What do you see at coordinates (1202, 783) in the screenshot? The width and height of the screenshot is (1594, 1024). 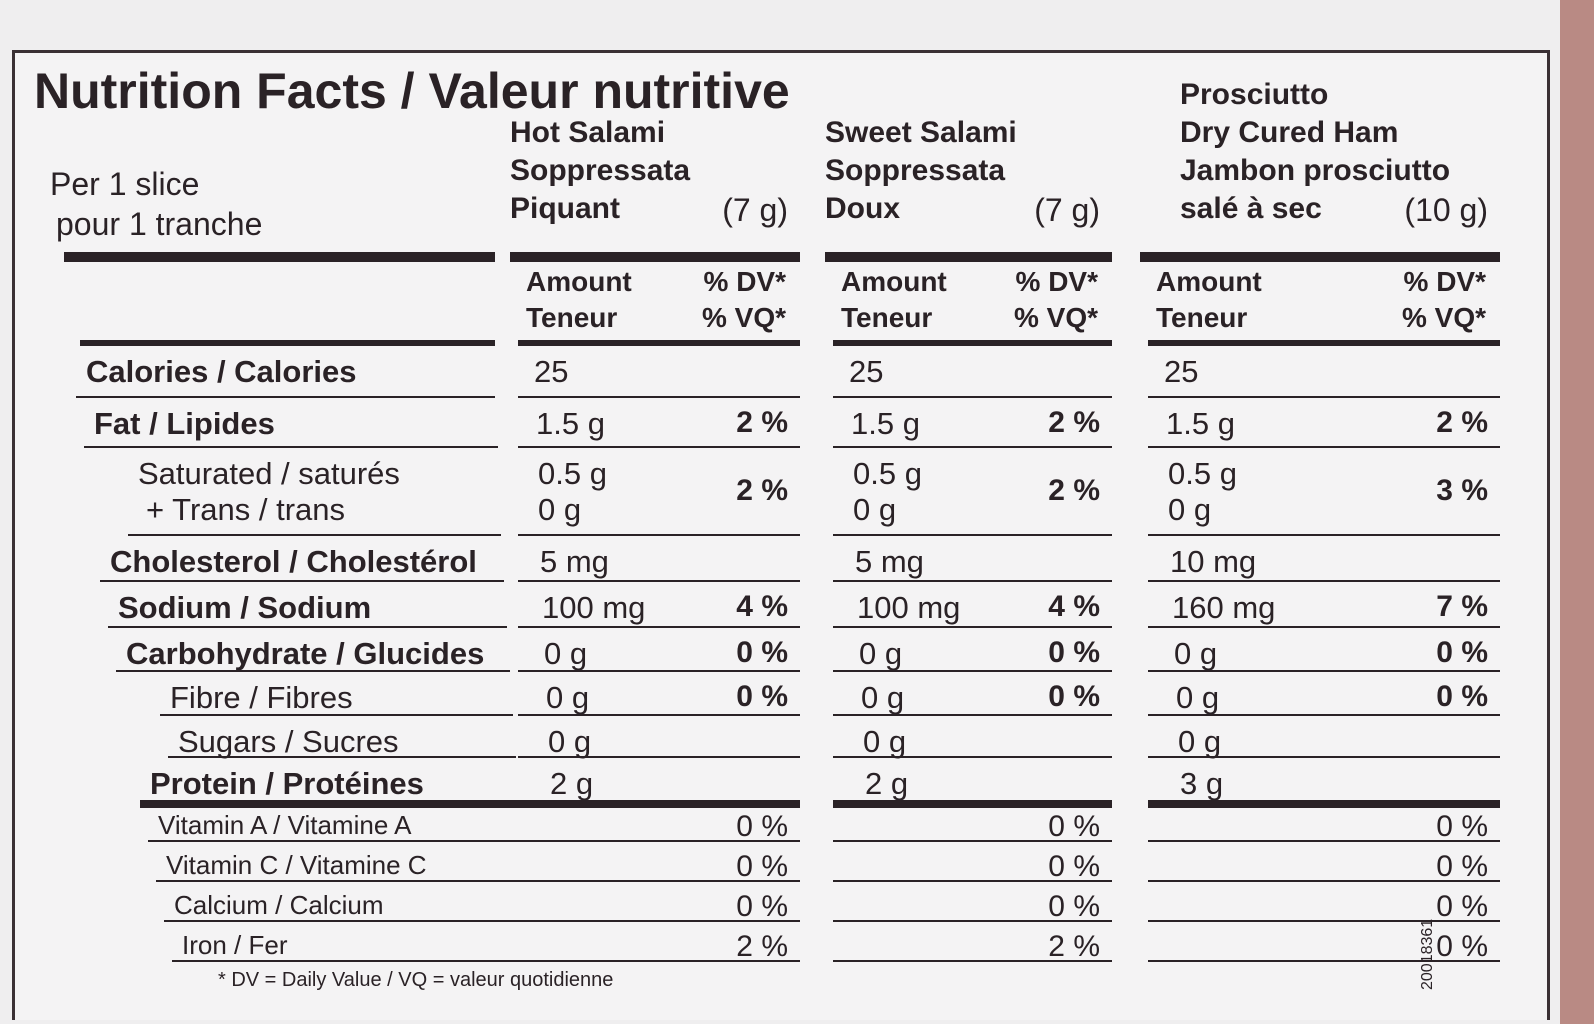 I see `amount: 3 g` at bounding box center [1202, 783].